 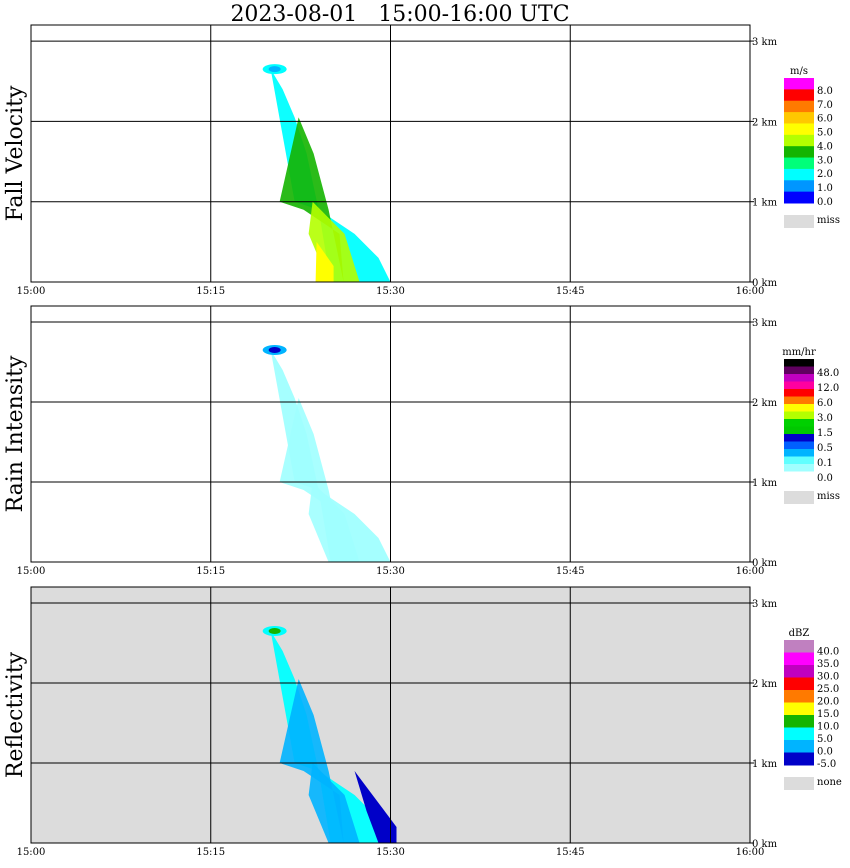 What do you see at coordinates (765, 684) in the screenshot?
I see `y-tick-label: 2 km` at bounding box center [765, 684].